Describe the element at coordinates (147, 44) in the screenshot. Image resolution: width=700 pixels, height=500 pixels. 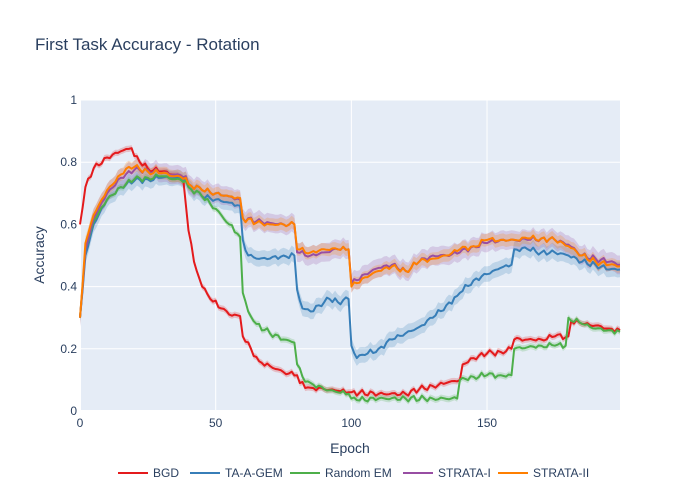
I see `chart-title: First Task Accuracy - Rotation` at that location.